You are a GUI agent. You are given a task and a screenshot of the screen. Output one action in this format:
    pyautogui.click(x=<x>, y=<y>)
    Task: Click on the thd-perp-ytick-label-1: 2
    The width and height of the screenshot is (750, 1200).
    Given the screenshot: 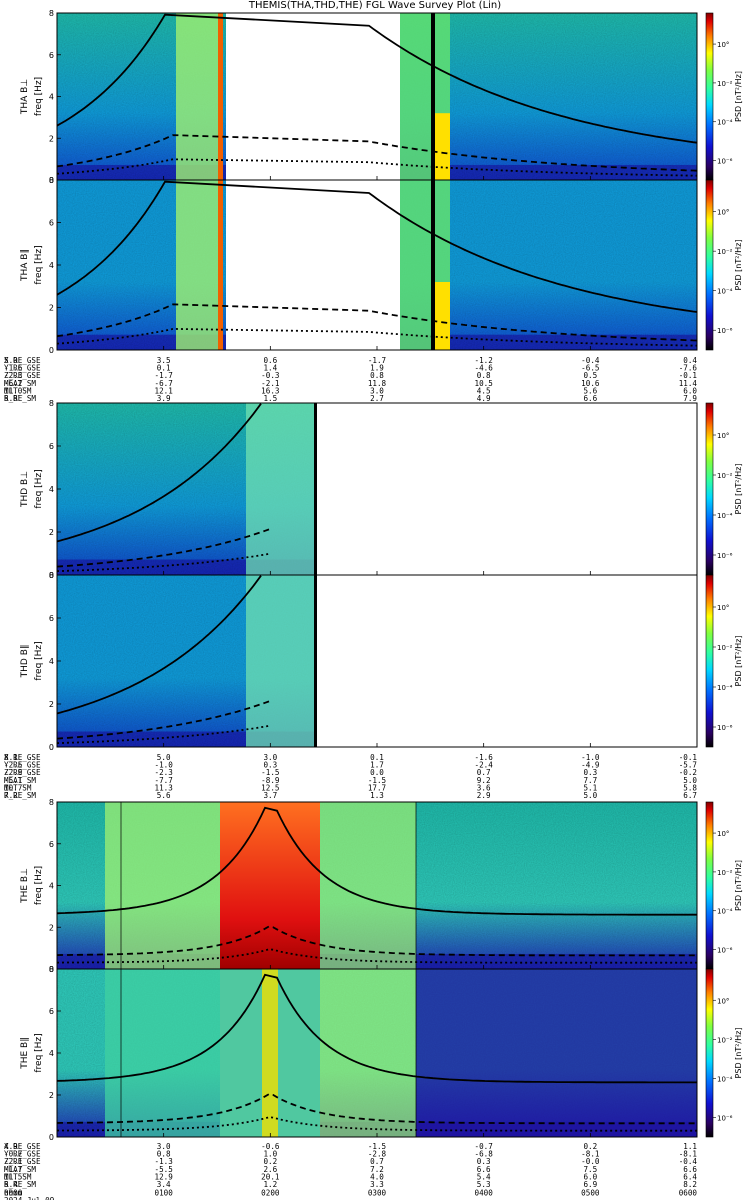 What is the action you would take?
    pyautogui.click(x=51, y=532)
    